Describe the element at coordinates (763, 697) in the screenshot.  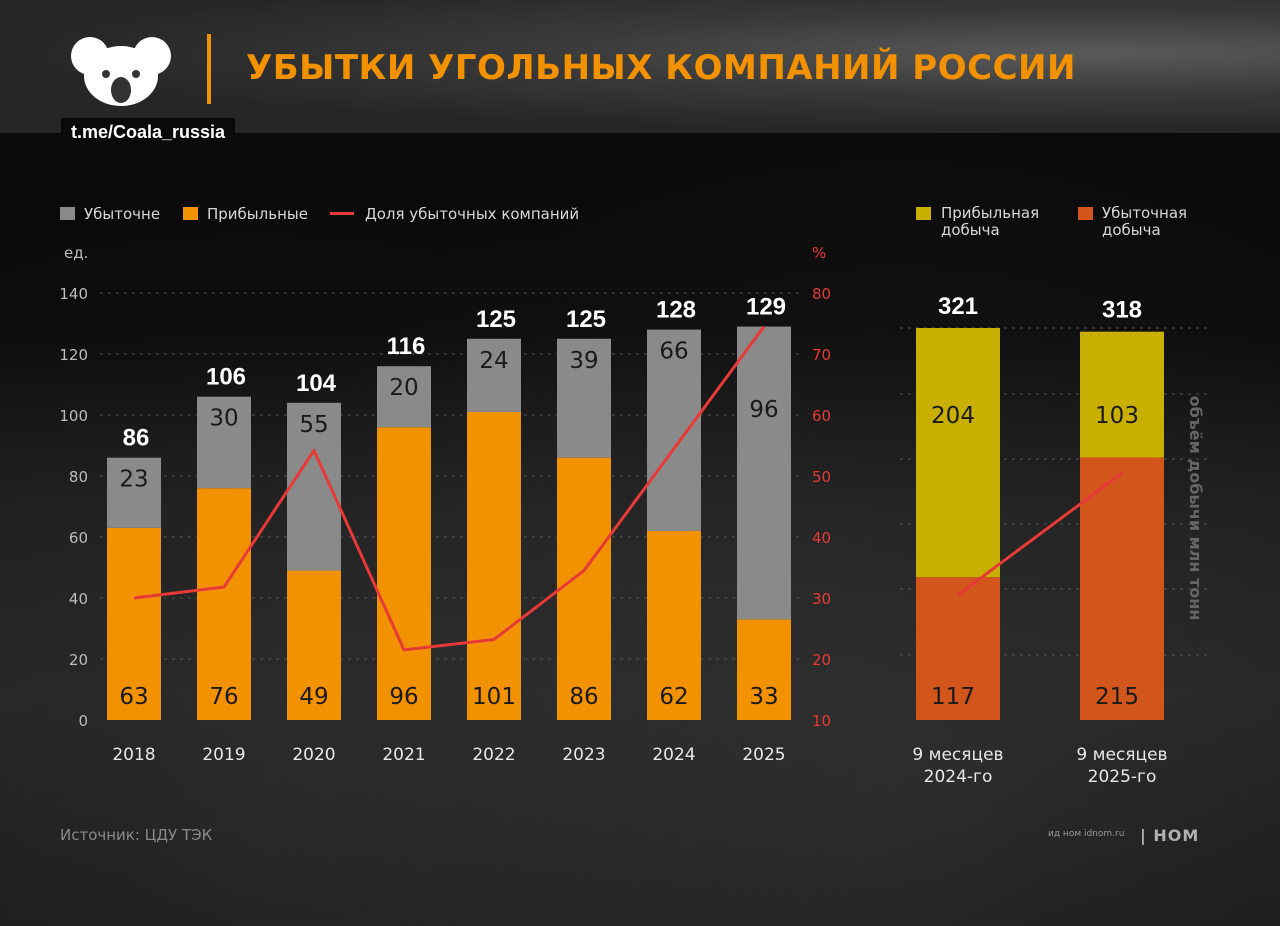
I see `data-label-profitable: 33` at that location.